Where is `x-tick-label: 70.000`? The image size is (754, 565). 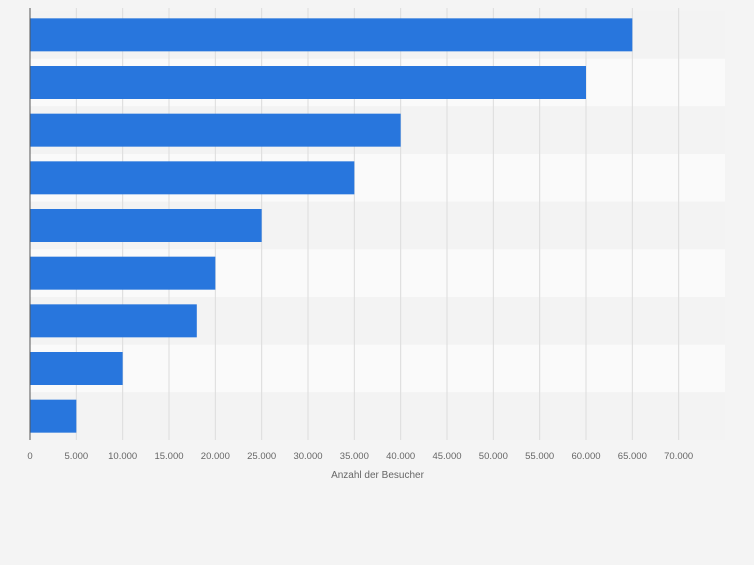 x-tick-label: 70.000 is located at coordinates (678, 456).